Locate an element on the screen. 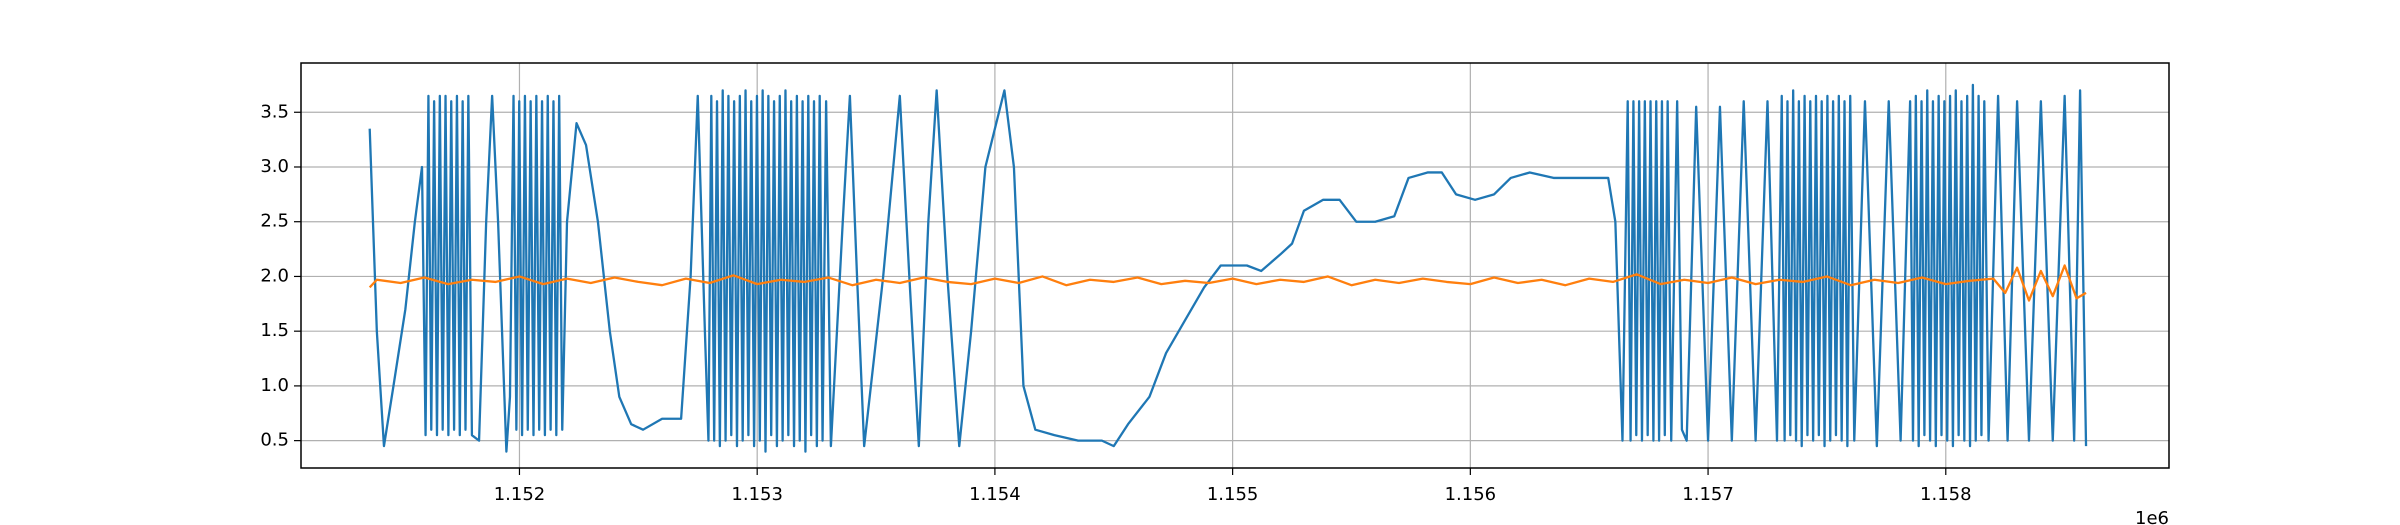 This screenshot has height=525, width=2400. y-tick-label: 3.5 is located at coordinates (274, 111).